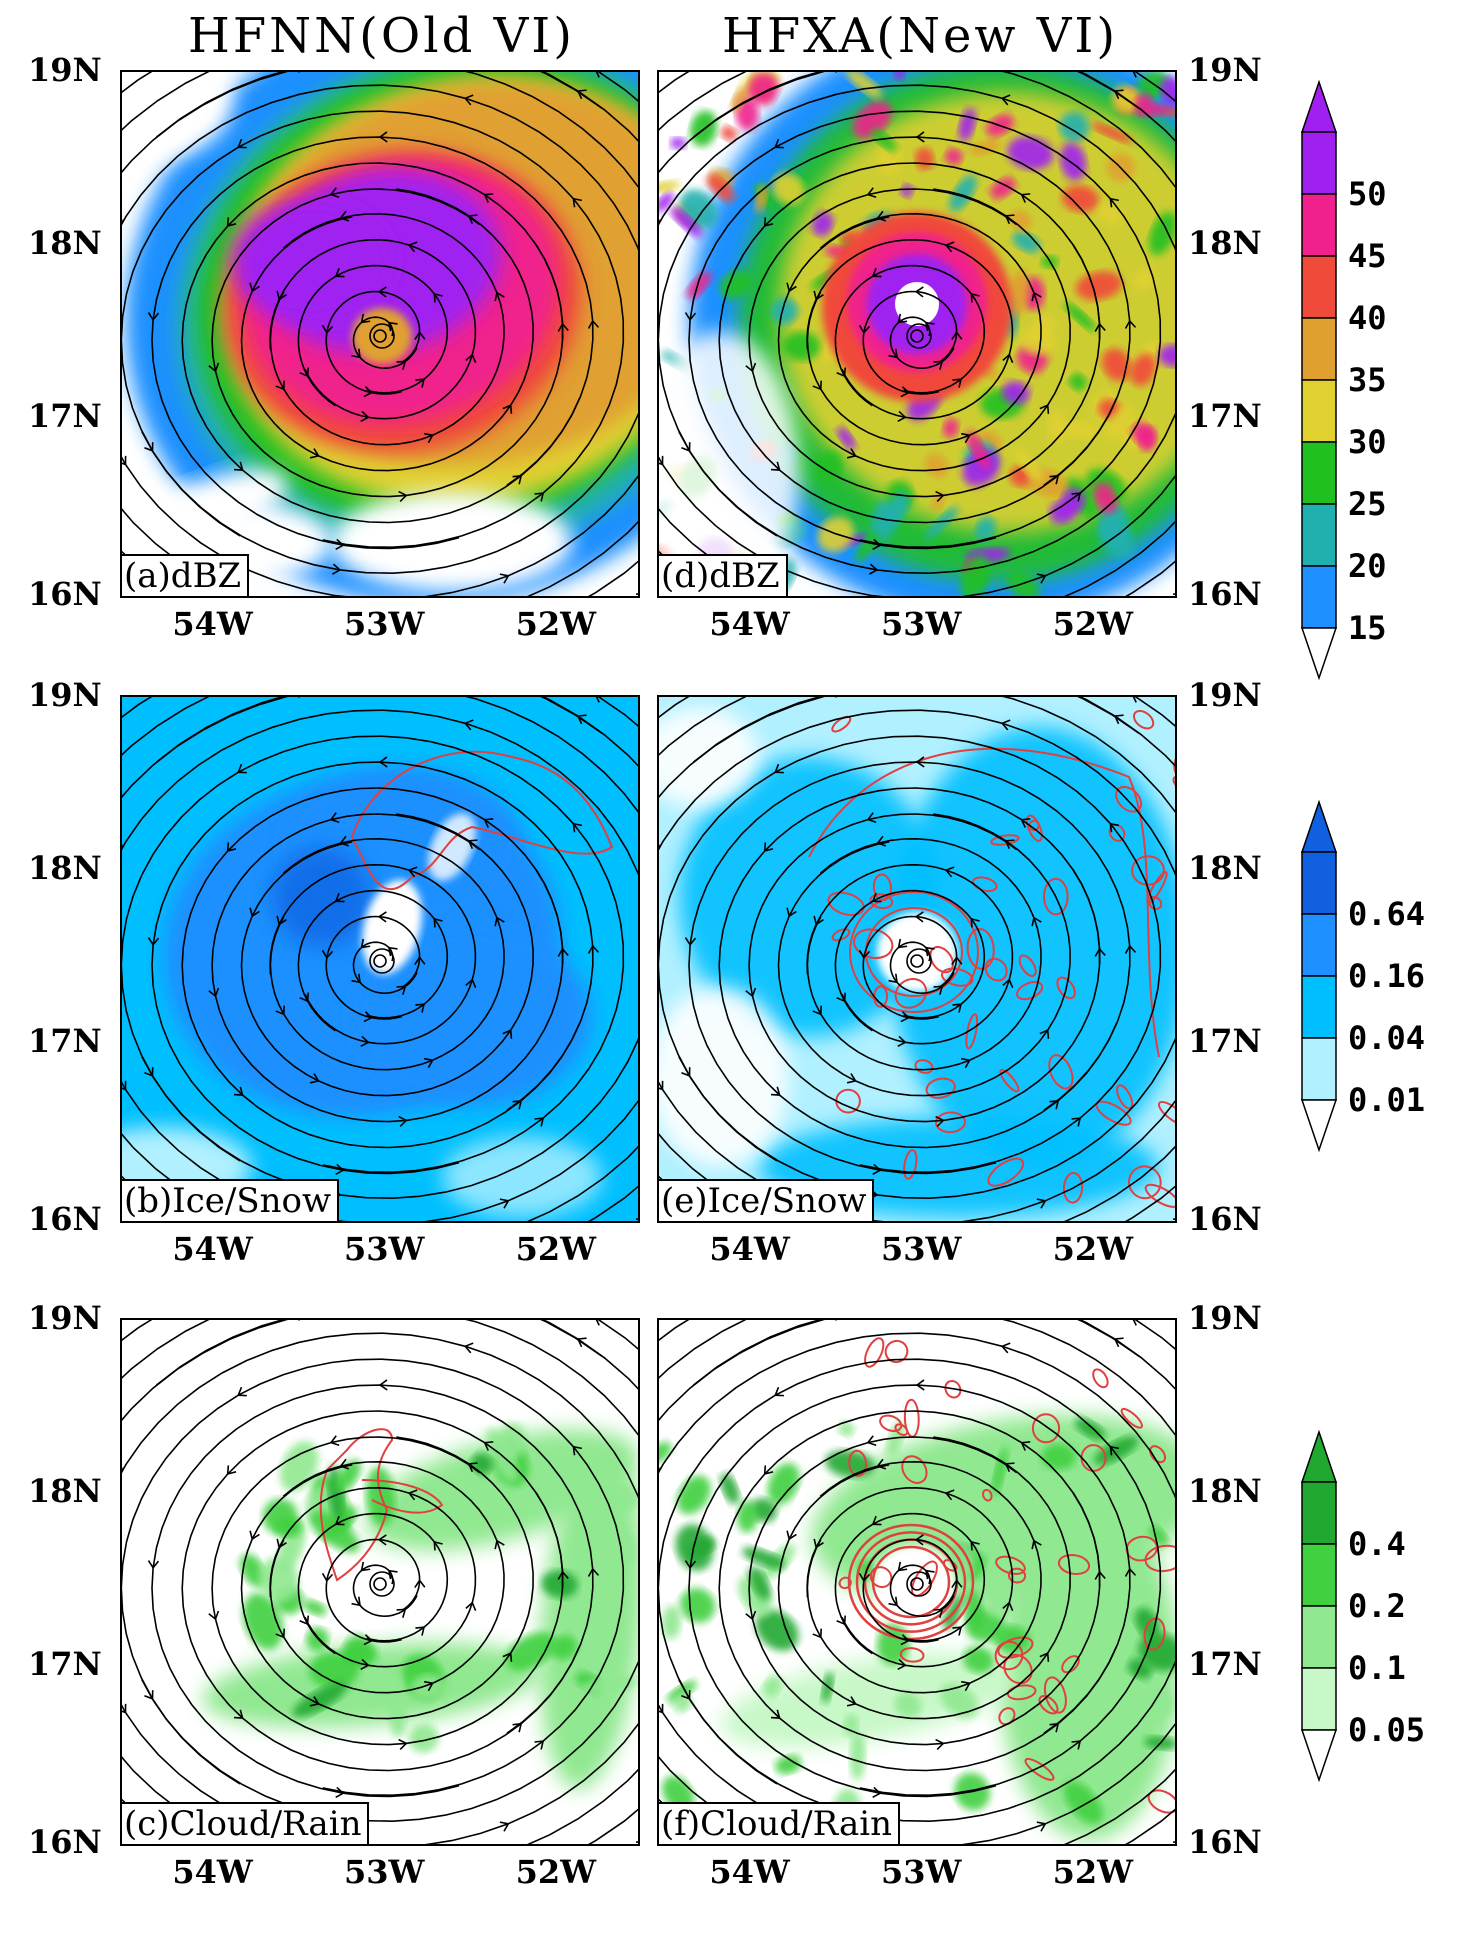 The image size is (1472, 1954). What do you see at coordinates (1225, 1842) in the screenshot?
I see `lat-label-right: 16N` at bounding box center [1225, 1842].